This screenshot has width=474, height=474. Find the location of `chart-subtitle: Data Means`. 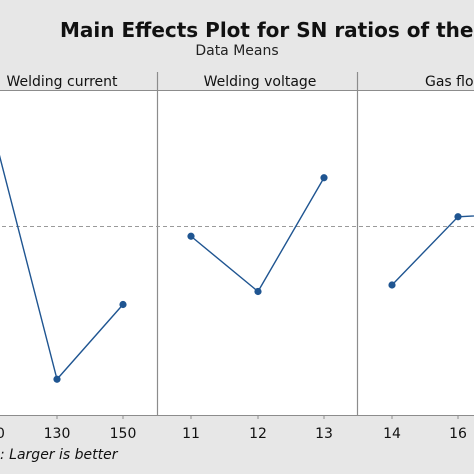

chart-subtitle: Data Means is located at coordinates (237, 51).